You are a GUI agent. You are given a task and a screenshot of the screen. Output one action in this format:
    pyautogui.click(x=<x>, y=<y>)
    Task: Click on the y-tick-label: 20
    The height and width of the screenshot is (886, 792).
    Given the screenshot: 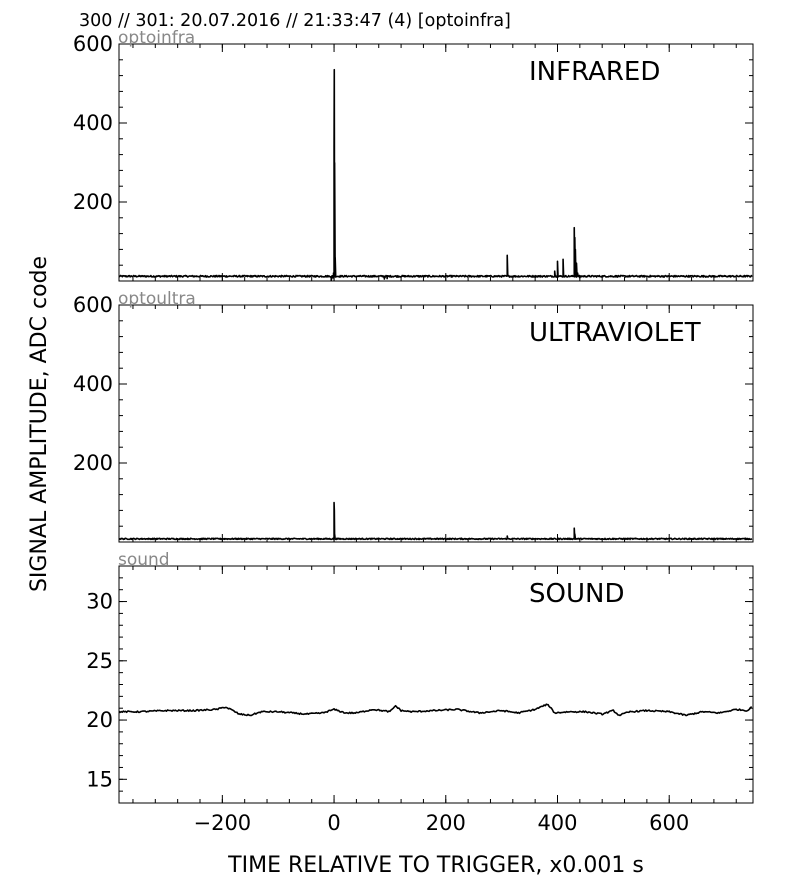 What is the action you would take?
    pyautogui.click(x=99, y=720)
    